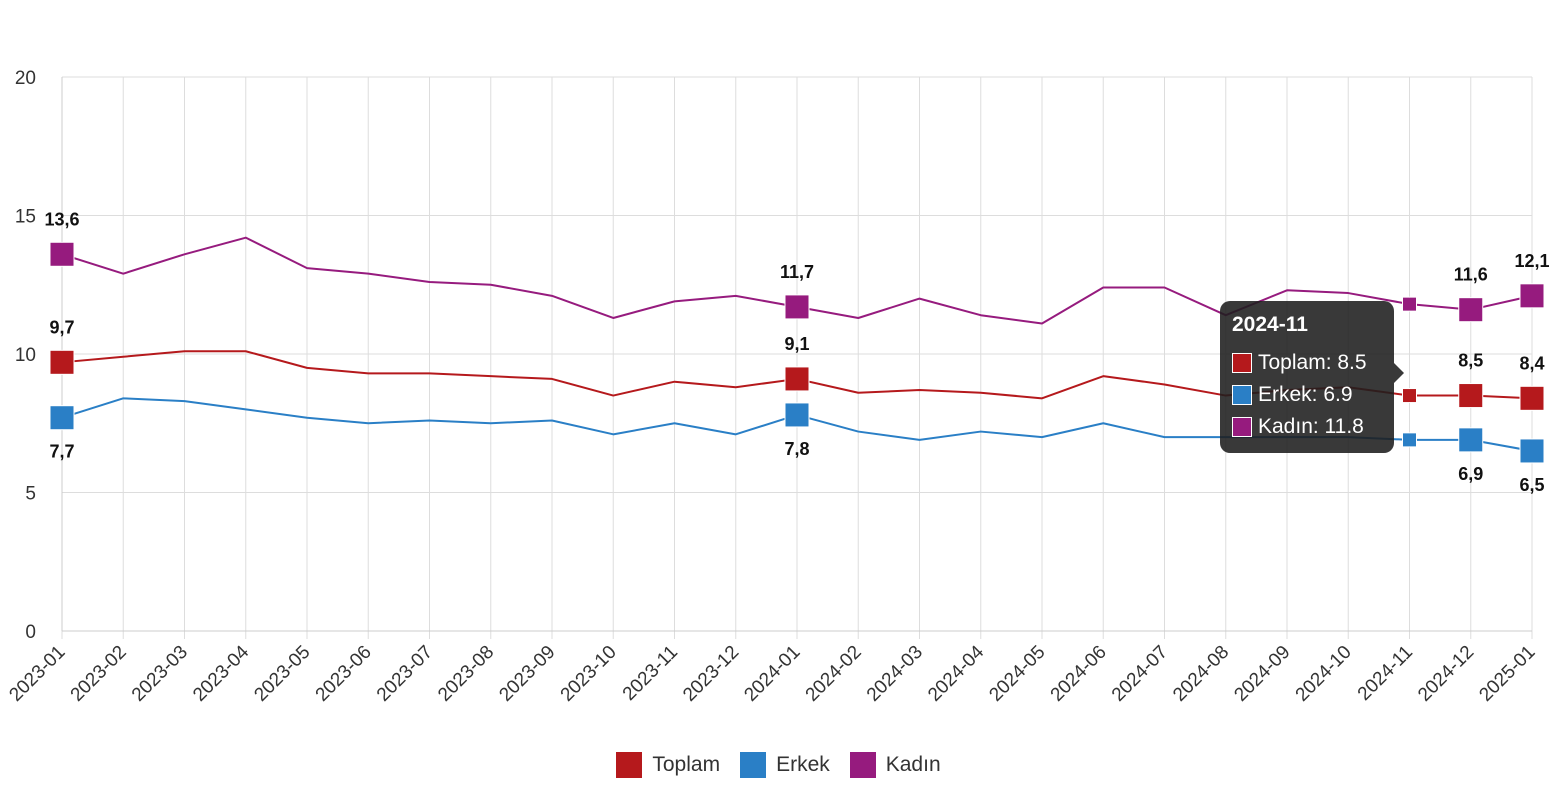 Image resolution: width=1557 pixels, height=800 pixels. I want to click on data-label: 11,6, so click(1471, 275).